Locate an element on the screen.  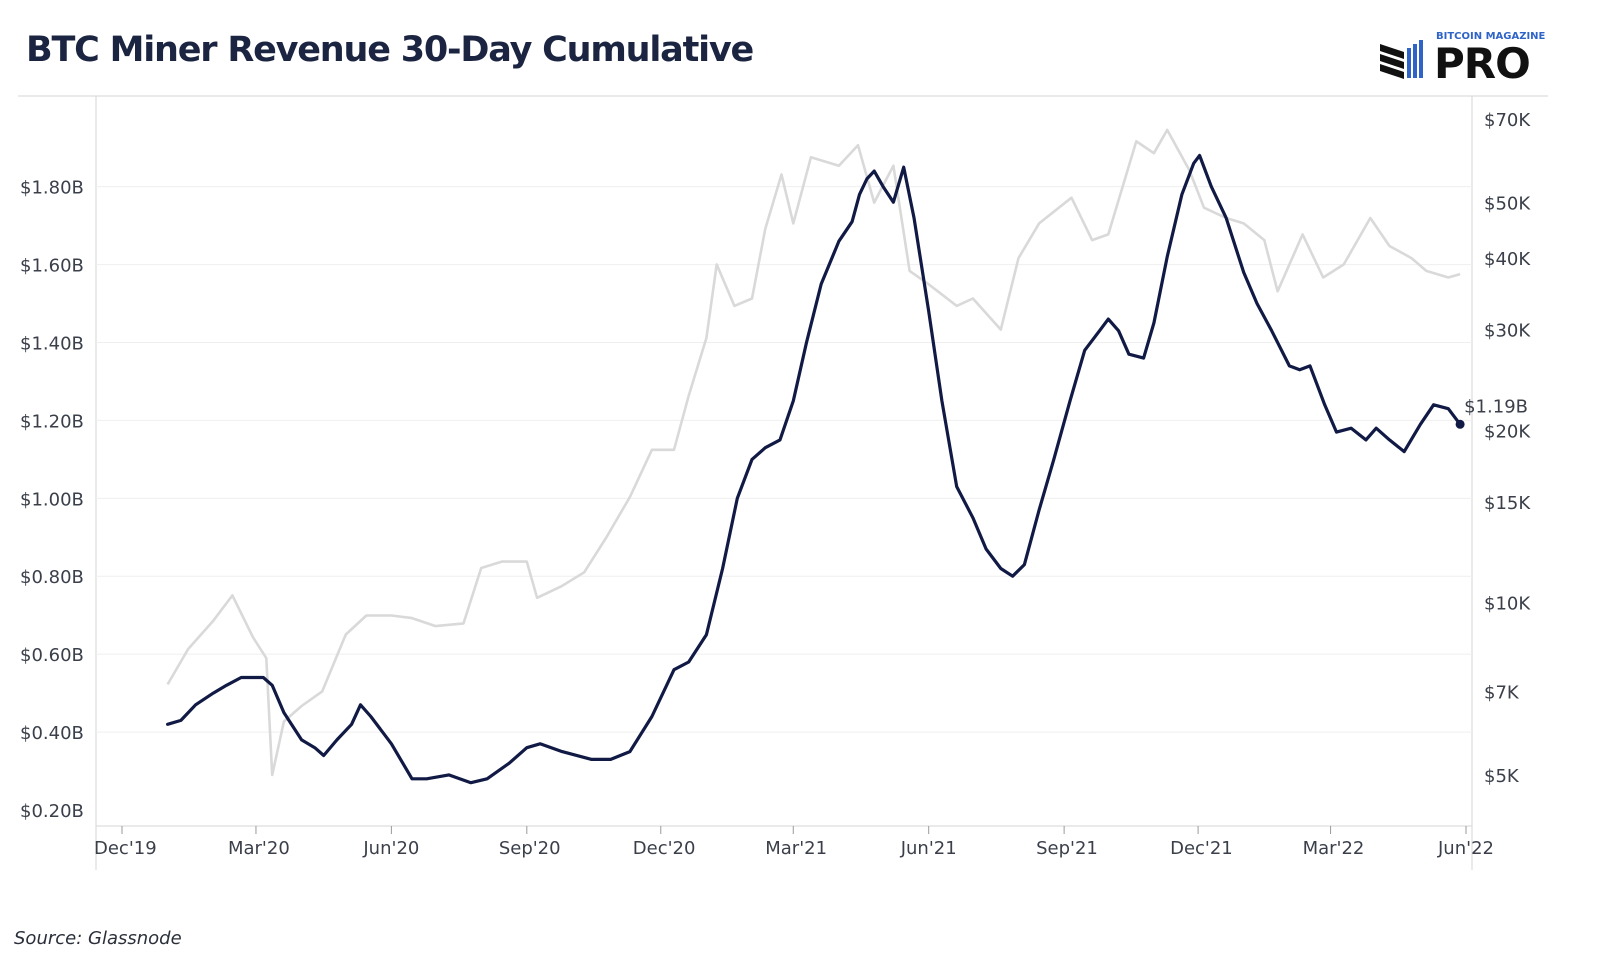
y-left-tick-label: $0.80B is located at coordinates (52, 577).